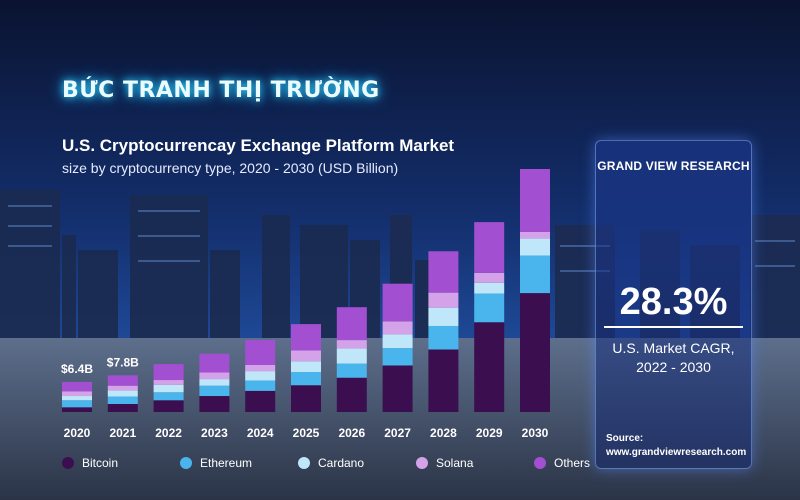  What do you see at coordinates (535, 352) in the screenshot?
I see `bar-segment-bitcoin-2030` at bounding box center [535, 352].